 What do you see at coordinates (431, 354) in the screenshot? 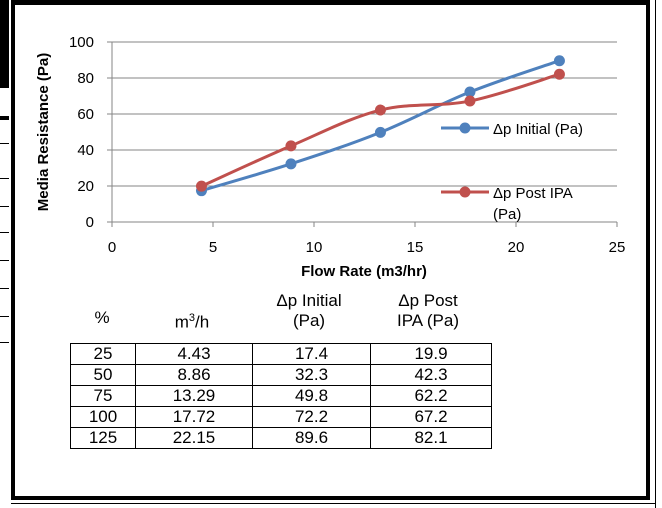
I see `cell-post: 19.9` at bounding box center [431, 354].